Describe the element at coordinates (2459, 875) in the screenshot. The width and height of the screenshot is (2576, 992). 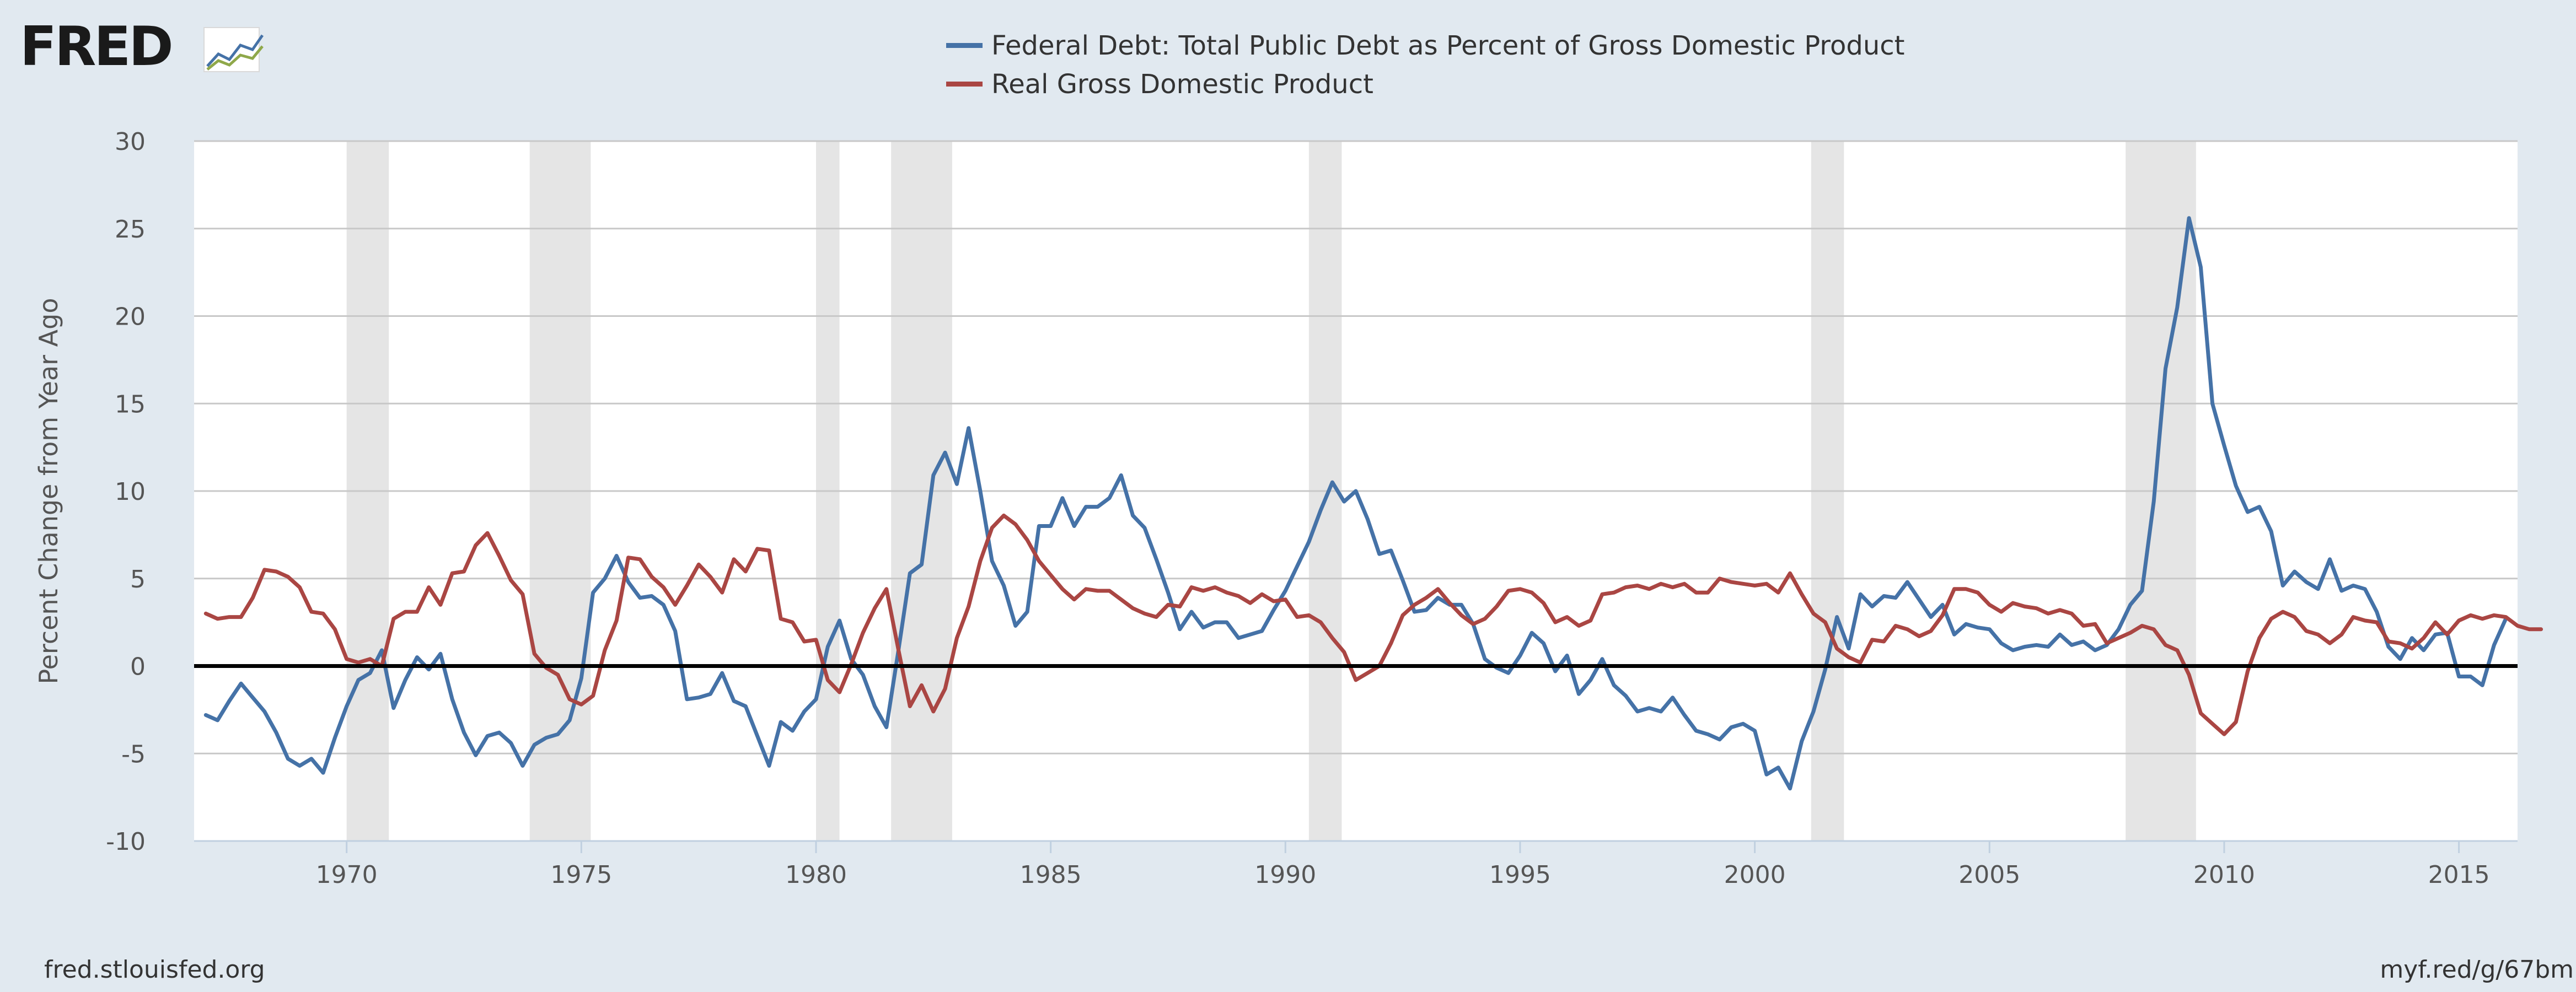
I see `x-tick-label: 2015` at that location.